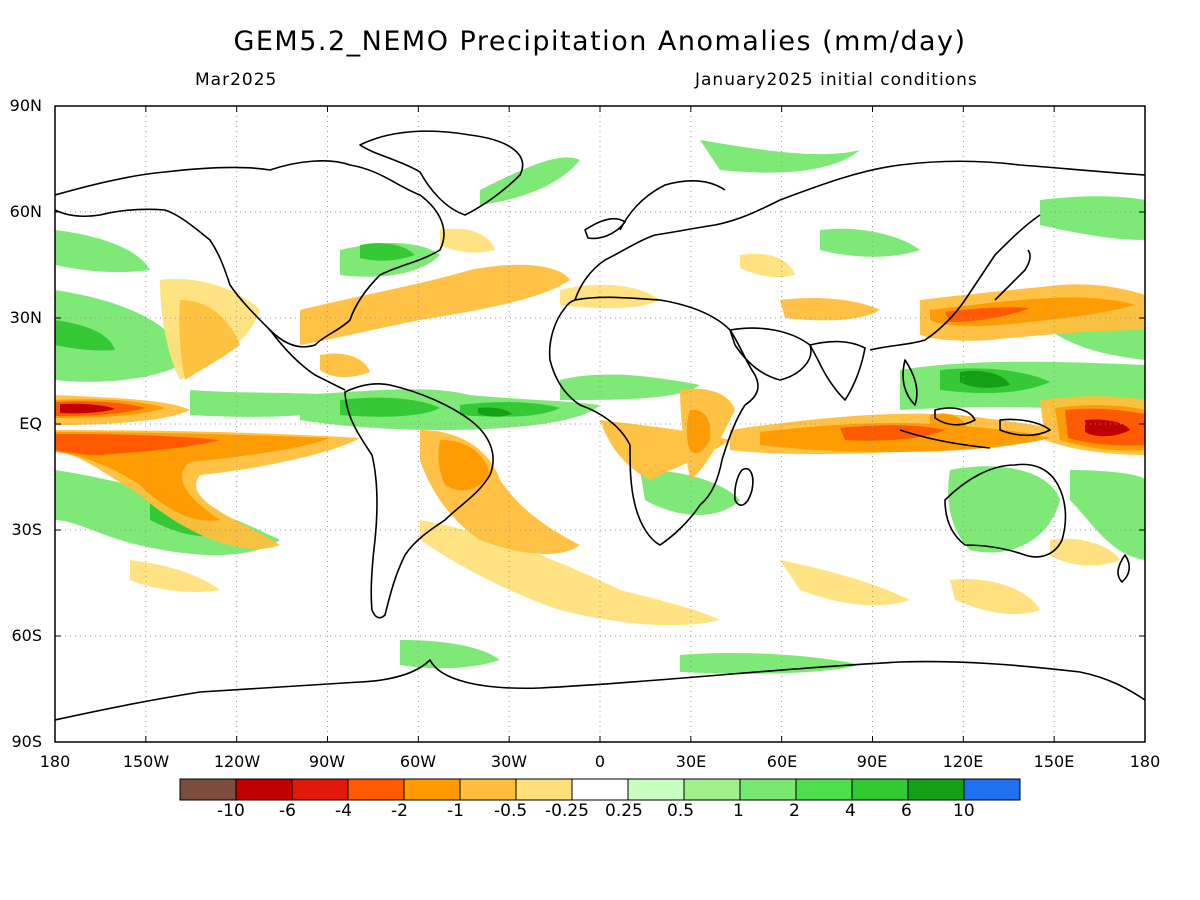 This screenshot has height=900, width=1200. I want to click on lon-label-60e: 60E, so click(782, 761).